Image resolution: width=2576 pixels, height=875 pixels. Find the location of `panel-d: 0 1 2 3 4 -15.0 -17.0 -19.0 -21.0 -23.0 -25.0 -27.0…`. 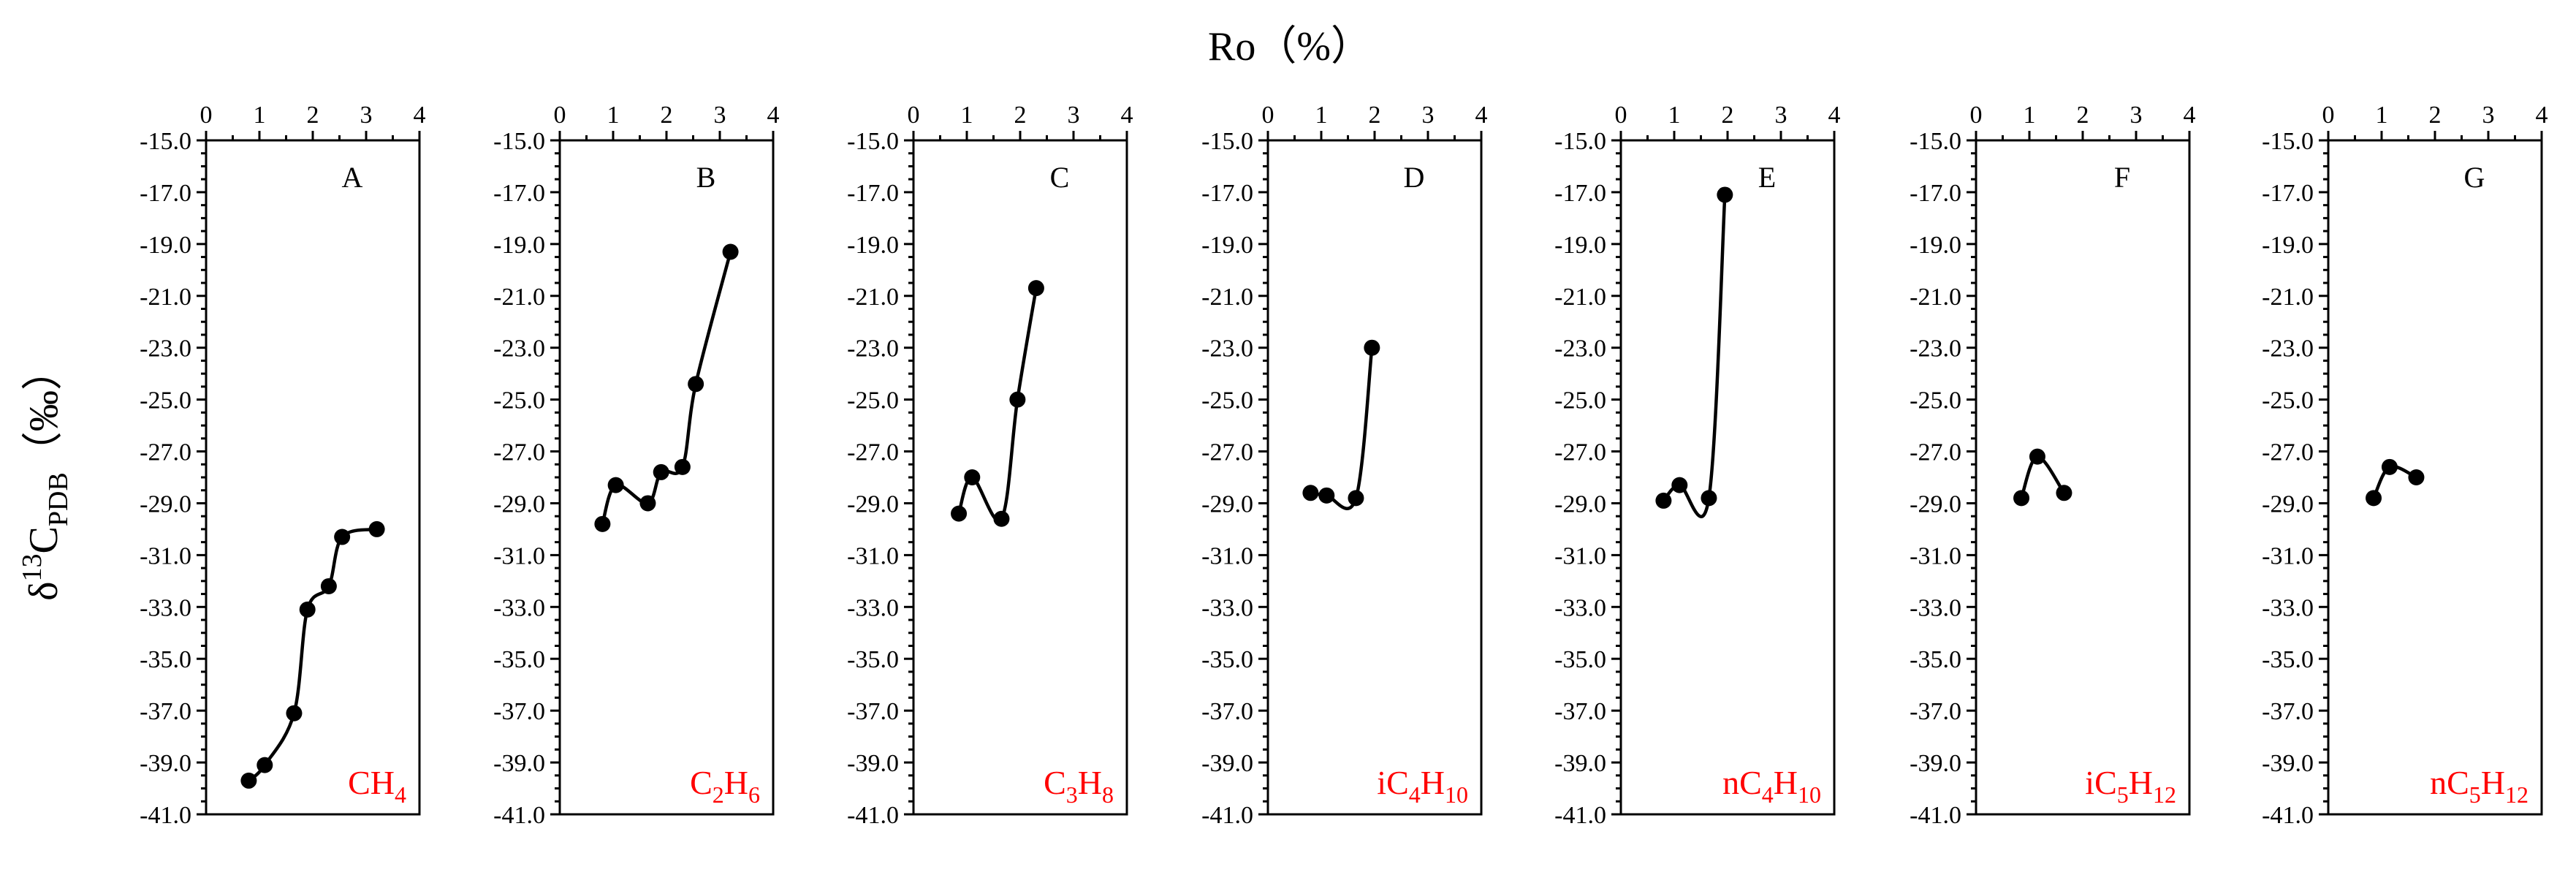

panel-d: 0 1 2 3 4 -15.0 -17.0 -19.0 -21.0 -23.0 -25.0 -27.0… is located at coordinates (1344, 466).